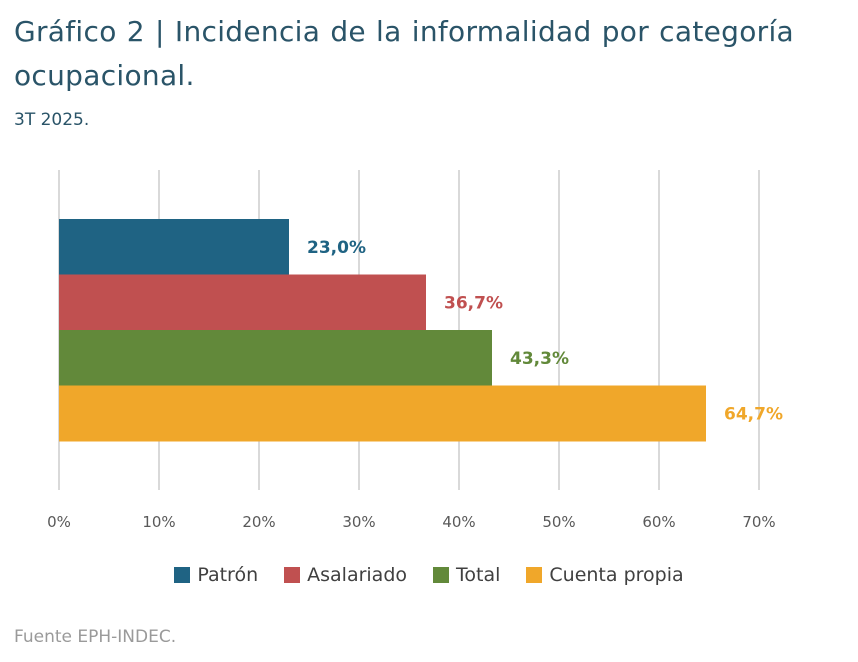 The image size is (858, 662). I want to click on x-tick-label: 10%, so click(158, 522).